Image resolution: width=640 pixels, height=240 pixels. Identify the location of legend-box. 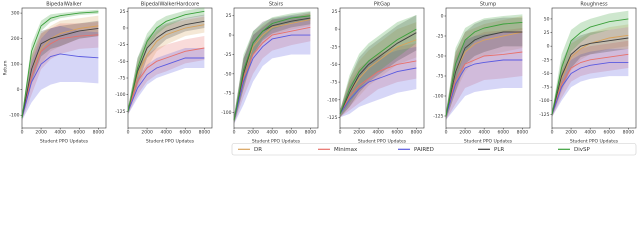
(434, 149).